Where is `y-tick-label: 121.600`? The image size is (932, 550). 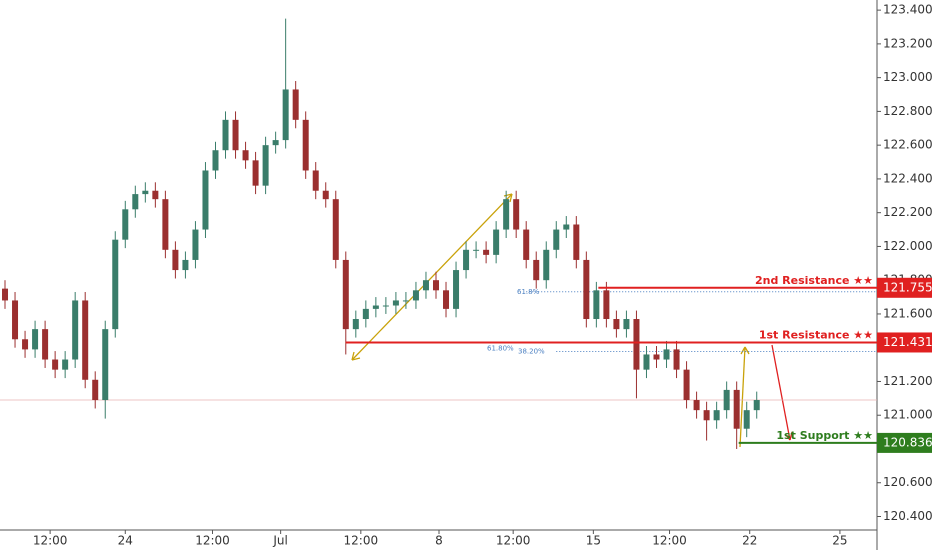 y-tick-label: 121.600 is located at coordinates (907, 313).